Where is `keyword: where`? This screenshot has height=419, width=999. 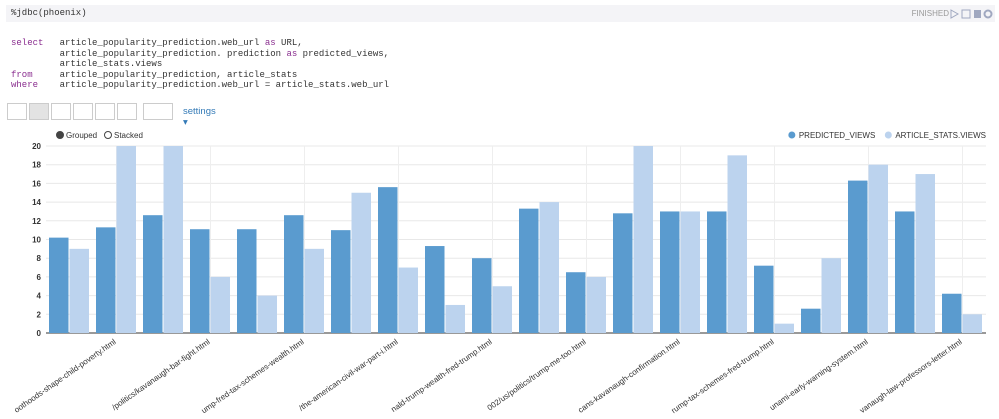 keyword: where is located at coordinates (25, 85).